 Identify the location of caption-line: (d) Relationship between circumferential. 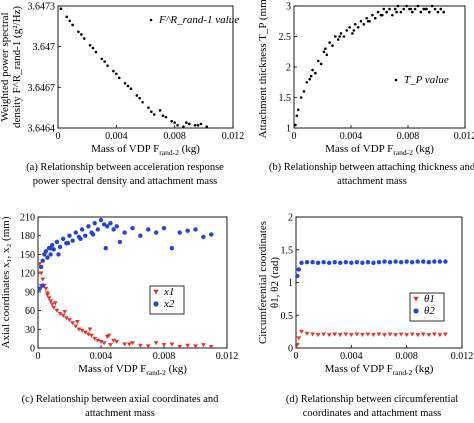
(372, 399).